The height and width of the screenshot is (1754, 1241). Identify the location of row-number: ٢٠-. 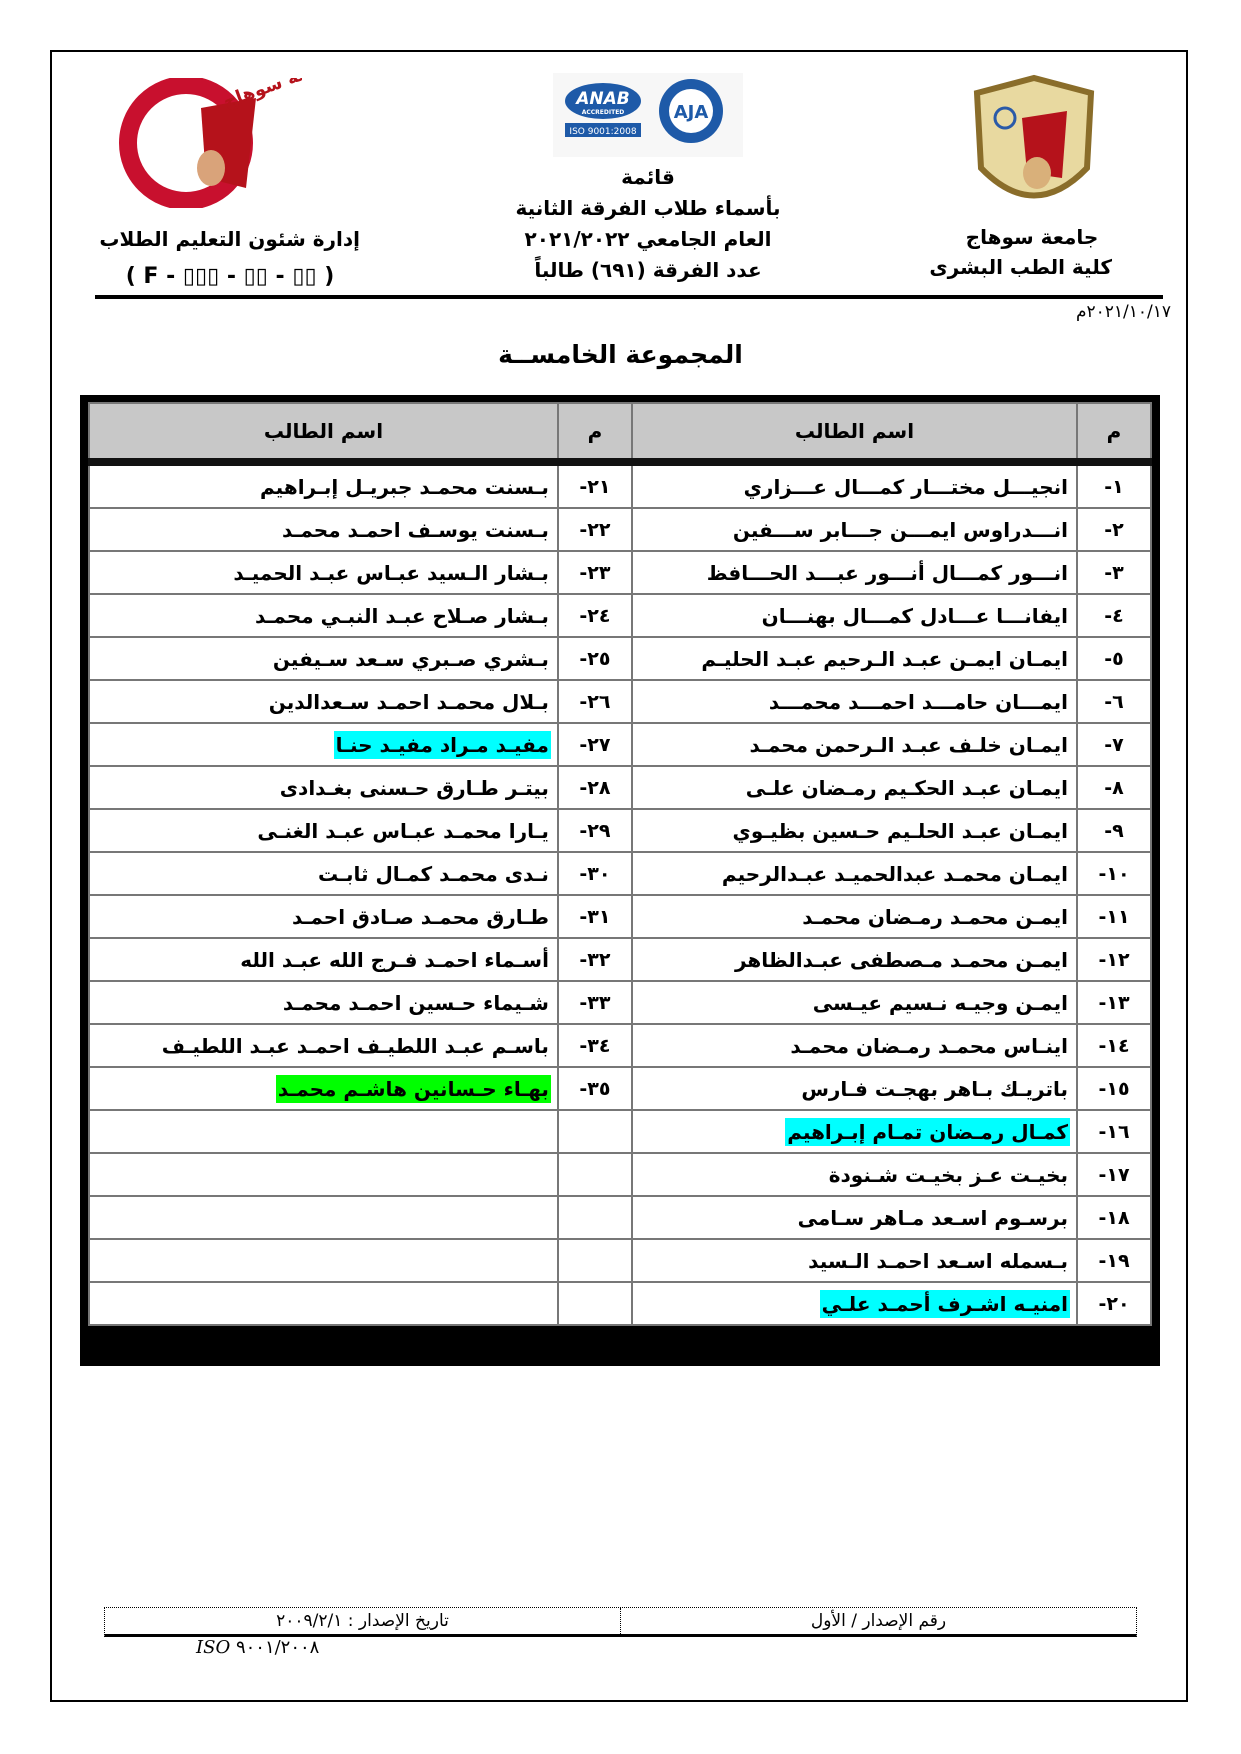
(1114, 1303).